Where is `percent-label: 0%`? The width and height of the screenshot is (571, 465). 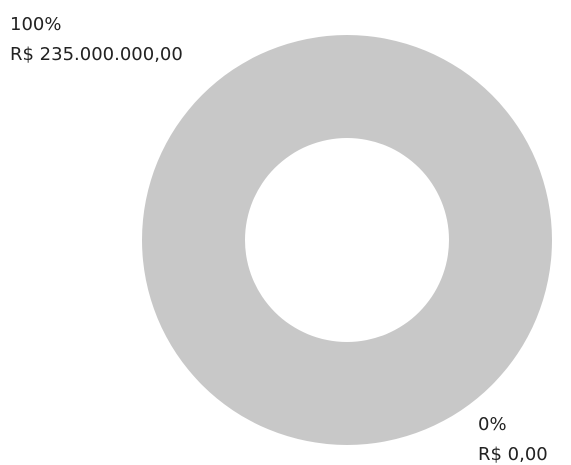 percent-label: 0% is located at coordinates (492, 424).